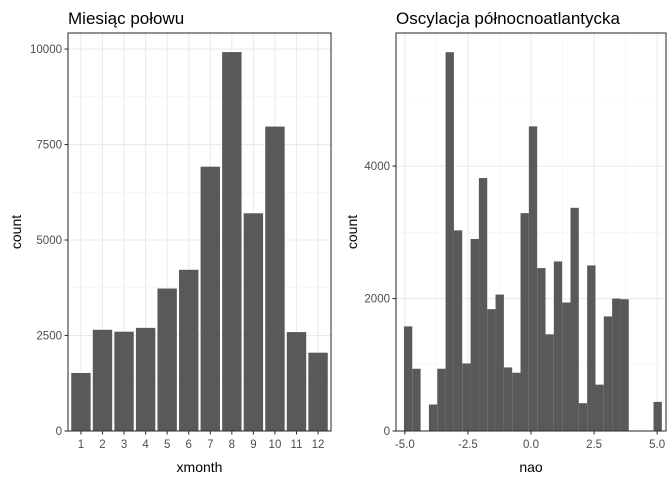  Describe the element at coordinates (377, 300) in the screenshot. I see `y-tick-label: 2000` at that location.